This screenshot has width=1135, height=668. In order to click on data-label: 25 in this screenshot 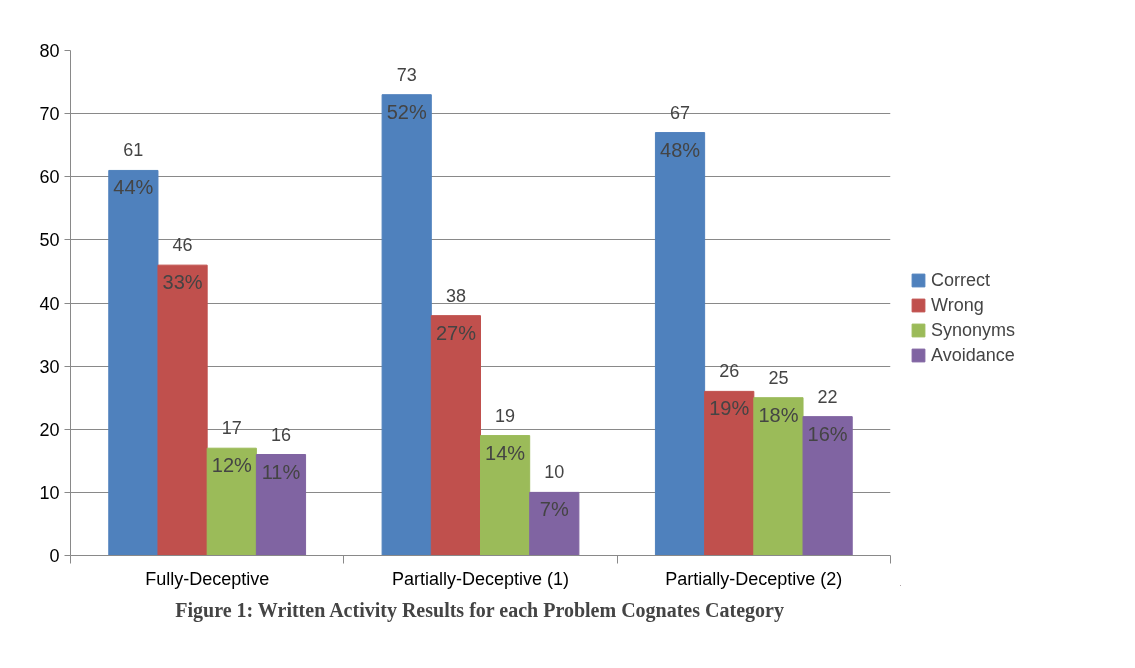, I will do `click(778, 377)`.